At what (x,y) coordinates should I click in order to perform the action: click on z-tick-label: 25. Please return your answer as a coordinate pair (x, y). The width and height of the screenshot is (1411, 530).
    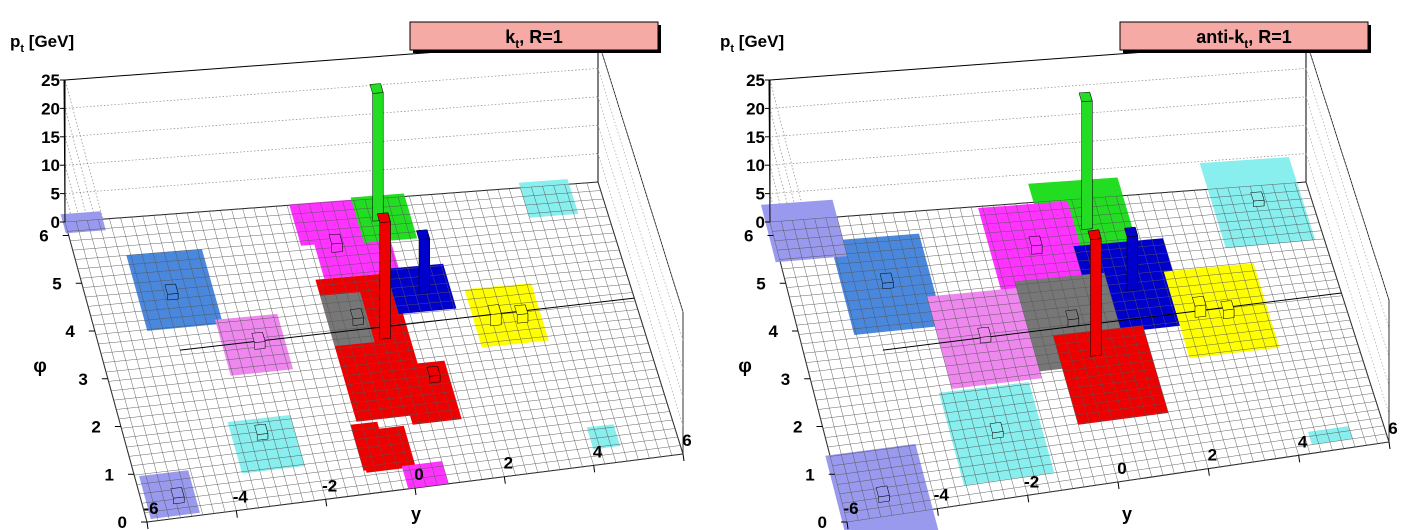
    Looking at the image, I should click on (50, 80).